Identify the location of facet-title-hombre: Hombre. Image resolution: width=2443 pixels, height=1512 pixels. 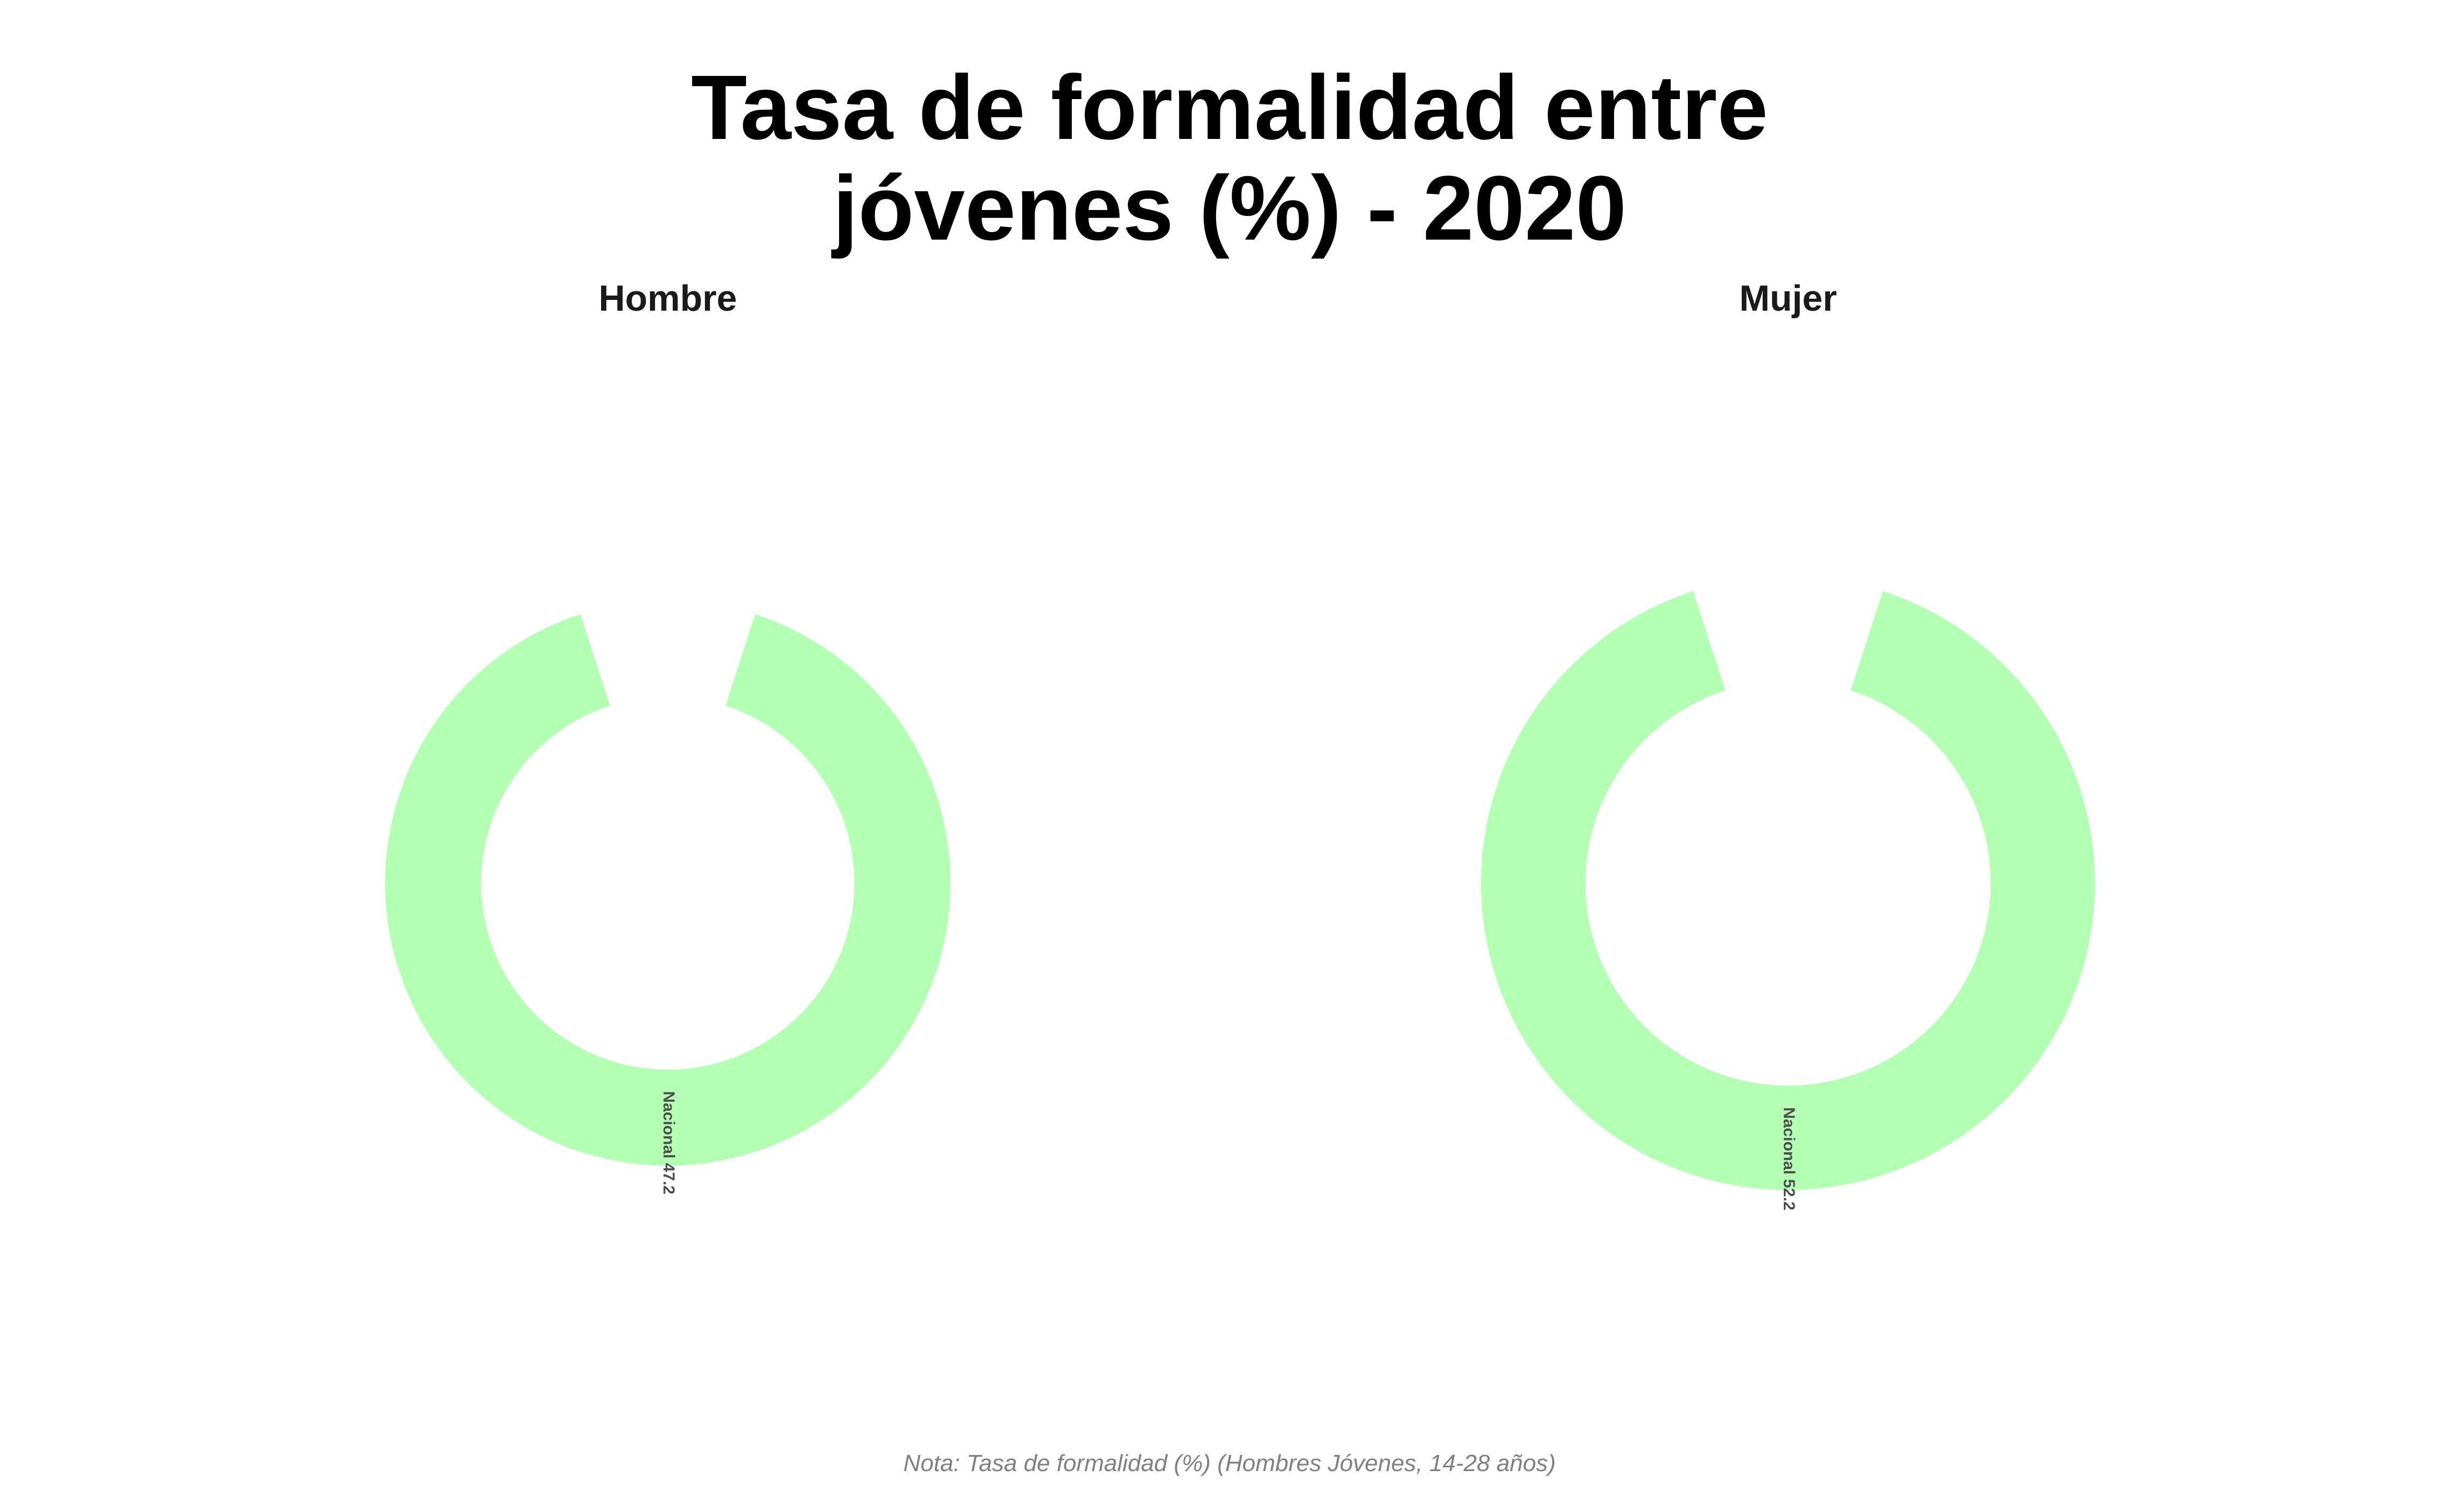
(668, 298).